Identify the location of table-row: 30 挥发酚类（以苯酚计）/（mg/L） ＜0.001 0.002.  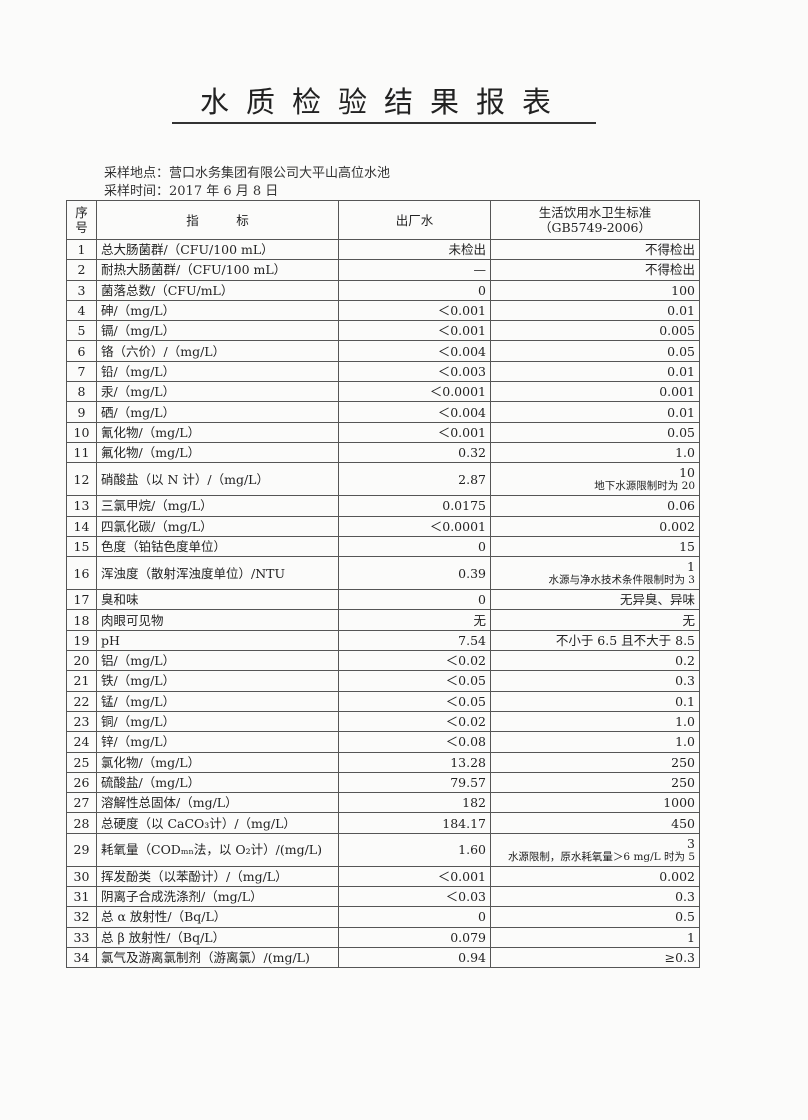
(383, 876).